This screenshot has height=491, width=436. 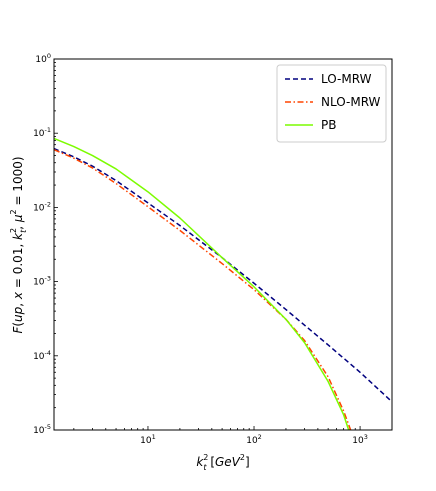 What do you see at coordinates (42, 281) in the screenshot?
I see `y-tick-label: 10⁻³` at bounding box center [42, 281].